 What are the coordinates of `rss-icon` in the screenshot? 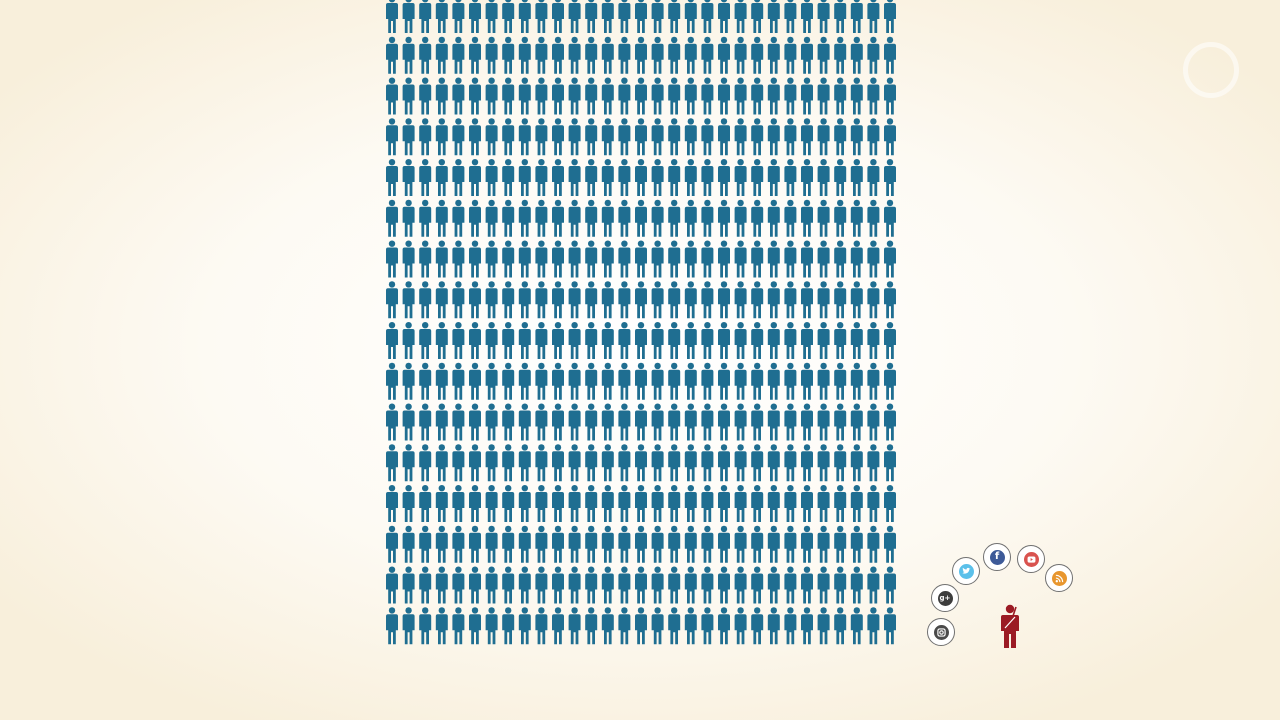 It's located at (1059, 578).